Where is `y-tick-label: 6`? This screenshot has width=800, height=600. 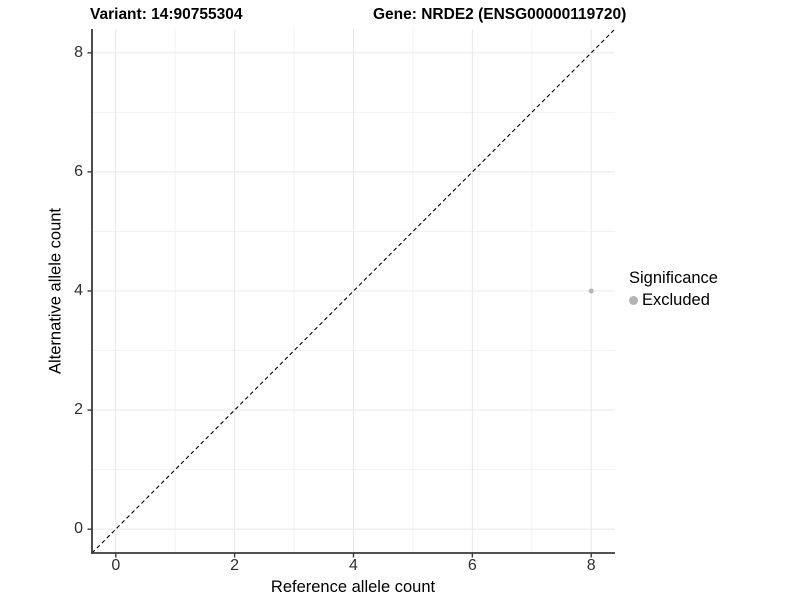
y-tick-label: 6 is located at coordinates (78, 171).